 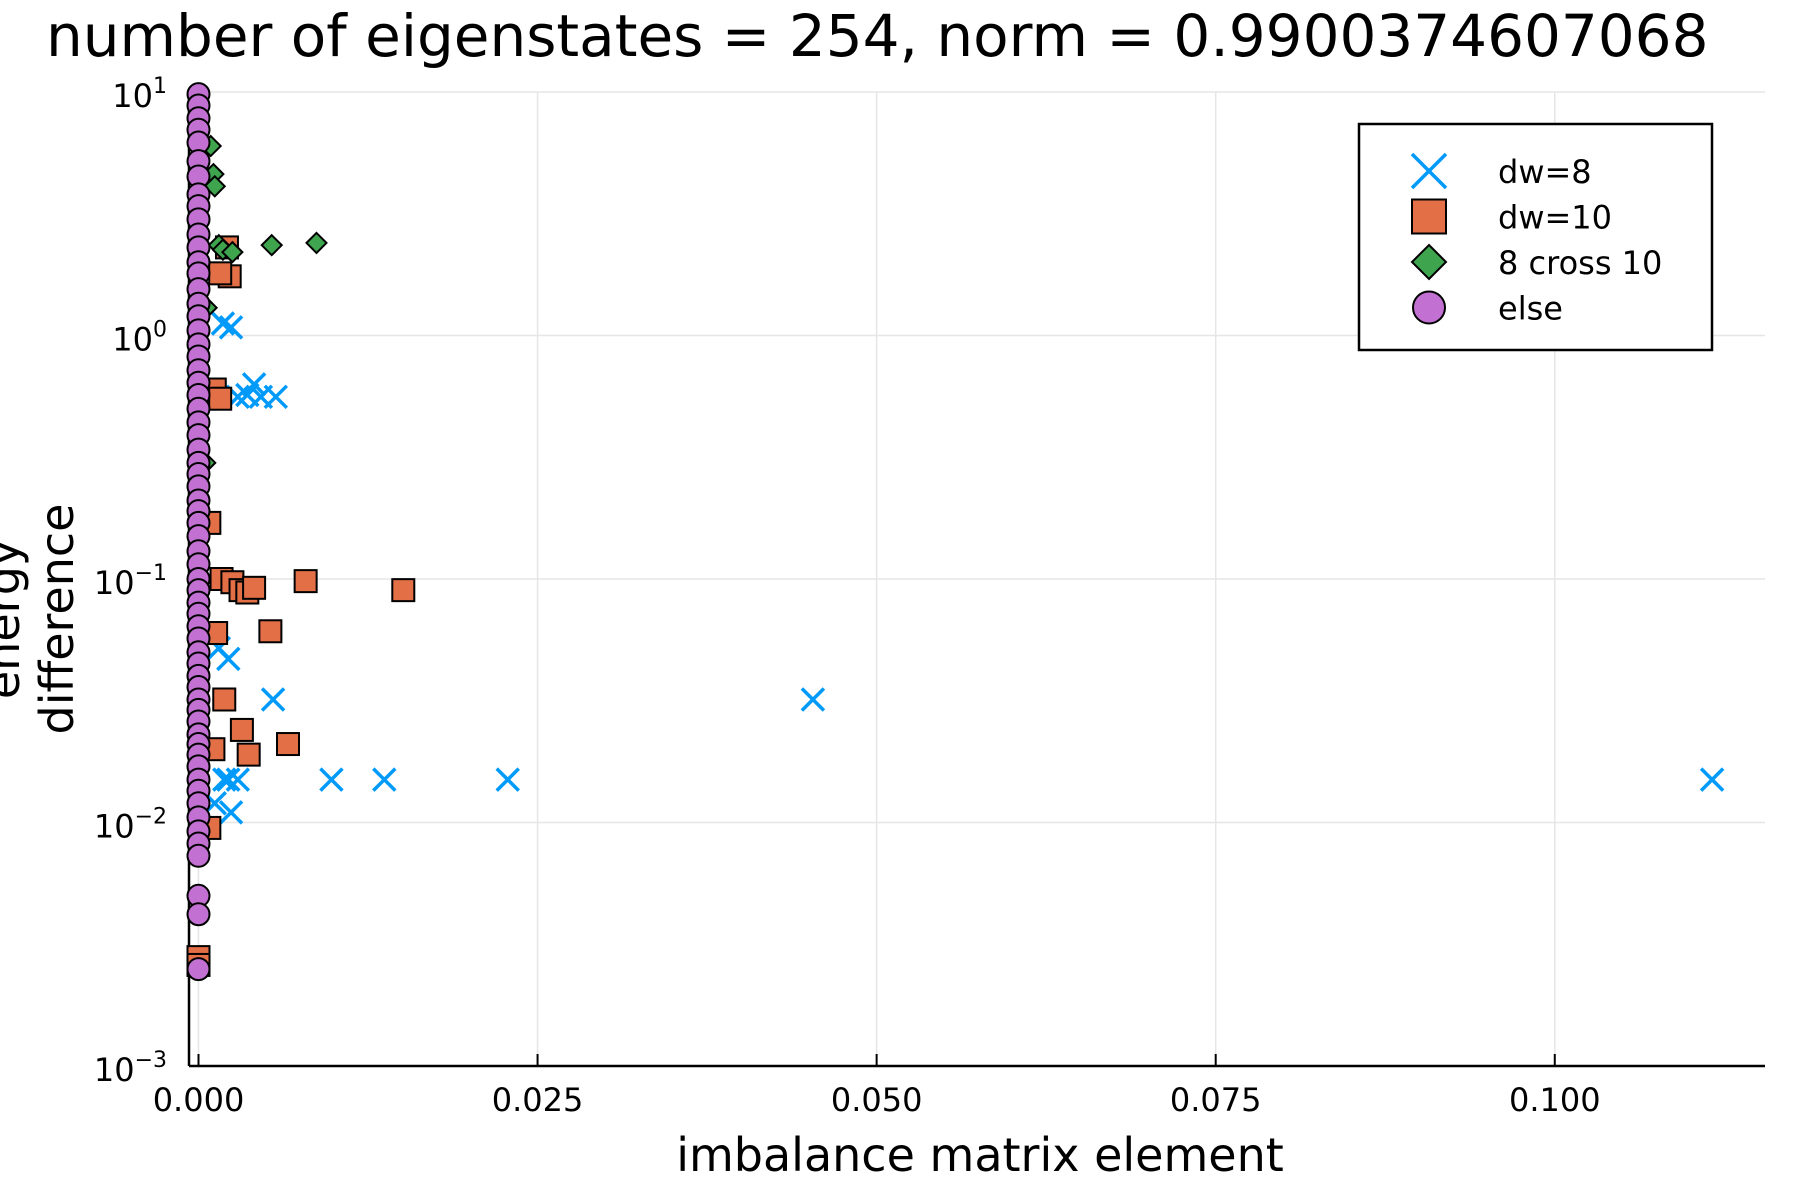 What do you see at coordinates (1555, 218) in the screenshot?
I see `legend-label: dw=10` at bounding box center [1555, 218].